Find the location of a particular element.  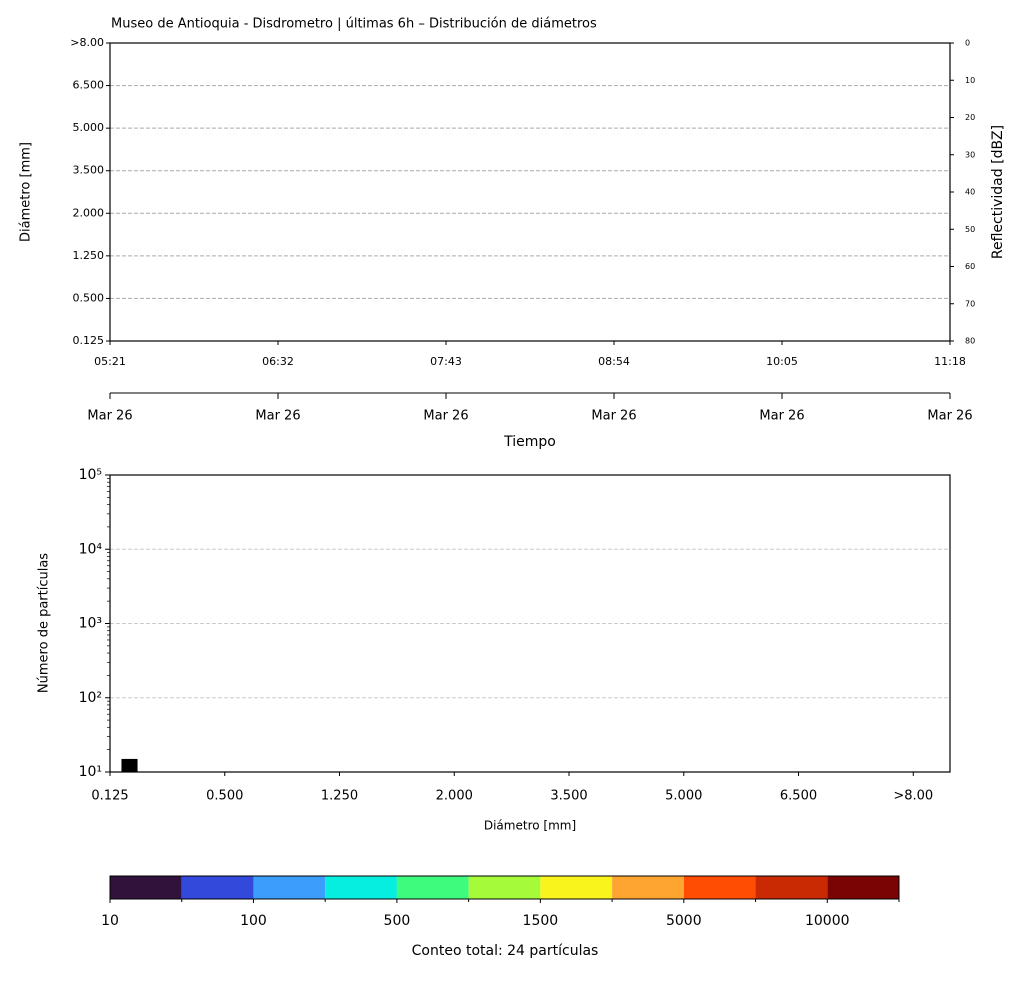

x-tick-label: 2.000 is located at coordinates (454, 796).